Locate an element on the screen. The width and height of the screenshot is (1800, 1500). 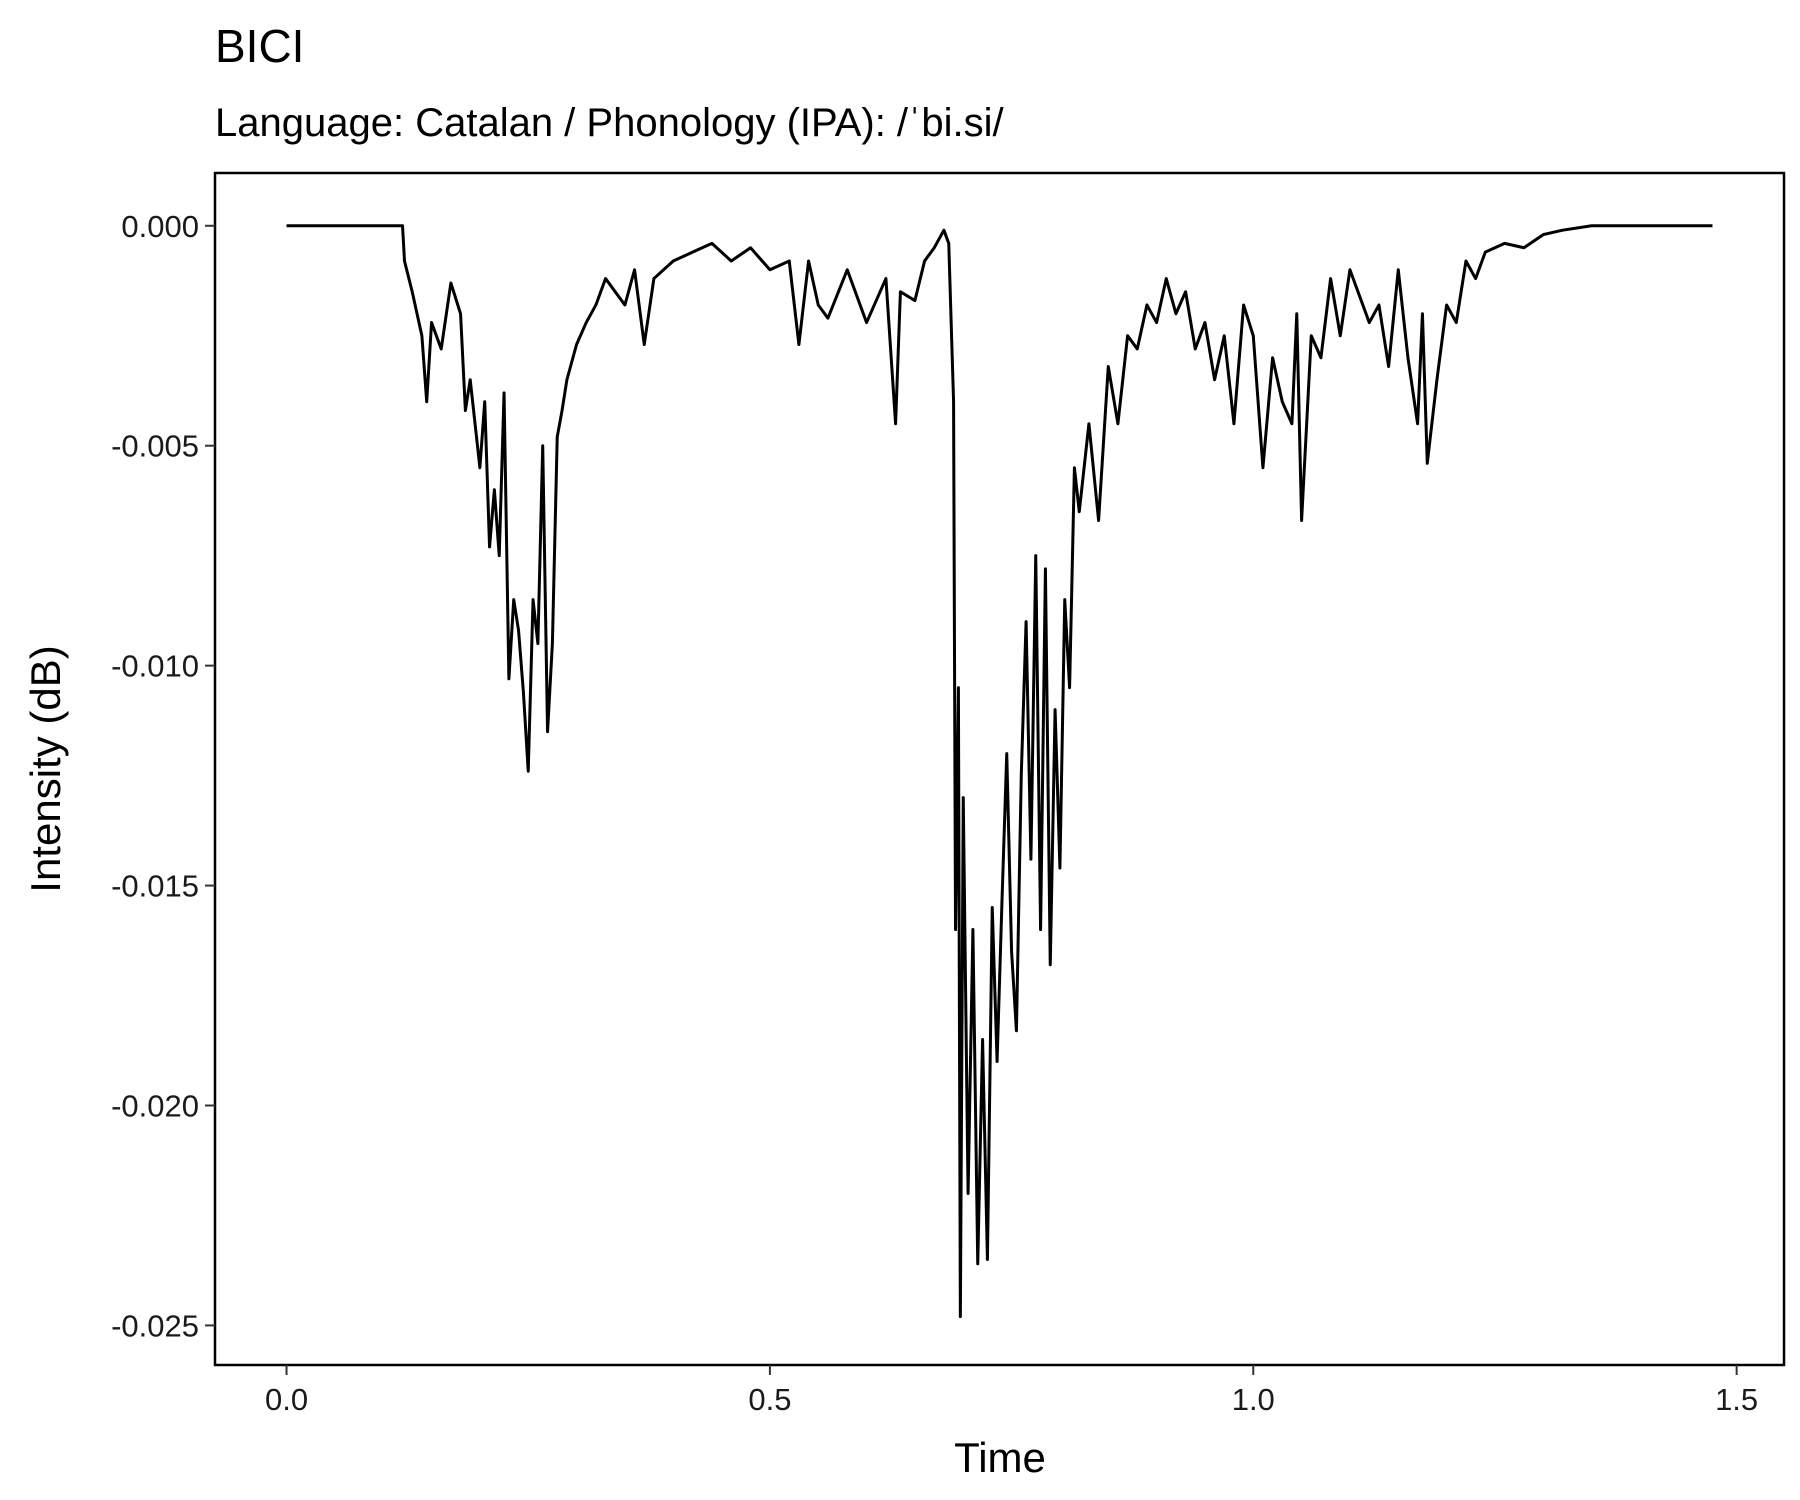
y-tick-label: 0.000 is located at coordinates (160, 226).